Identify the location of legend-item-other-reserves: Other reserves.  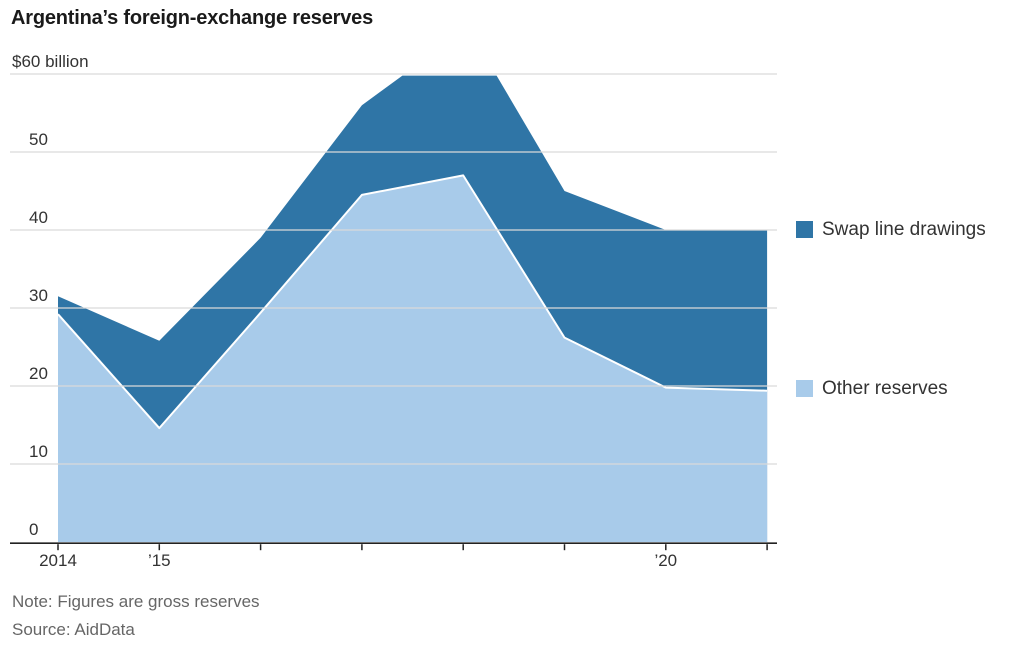
(872, 388).